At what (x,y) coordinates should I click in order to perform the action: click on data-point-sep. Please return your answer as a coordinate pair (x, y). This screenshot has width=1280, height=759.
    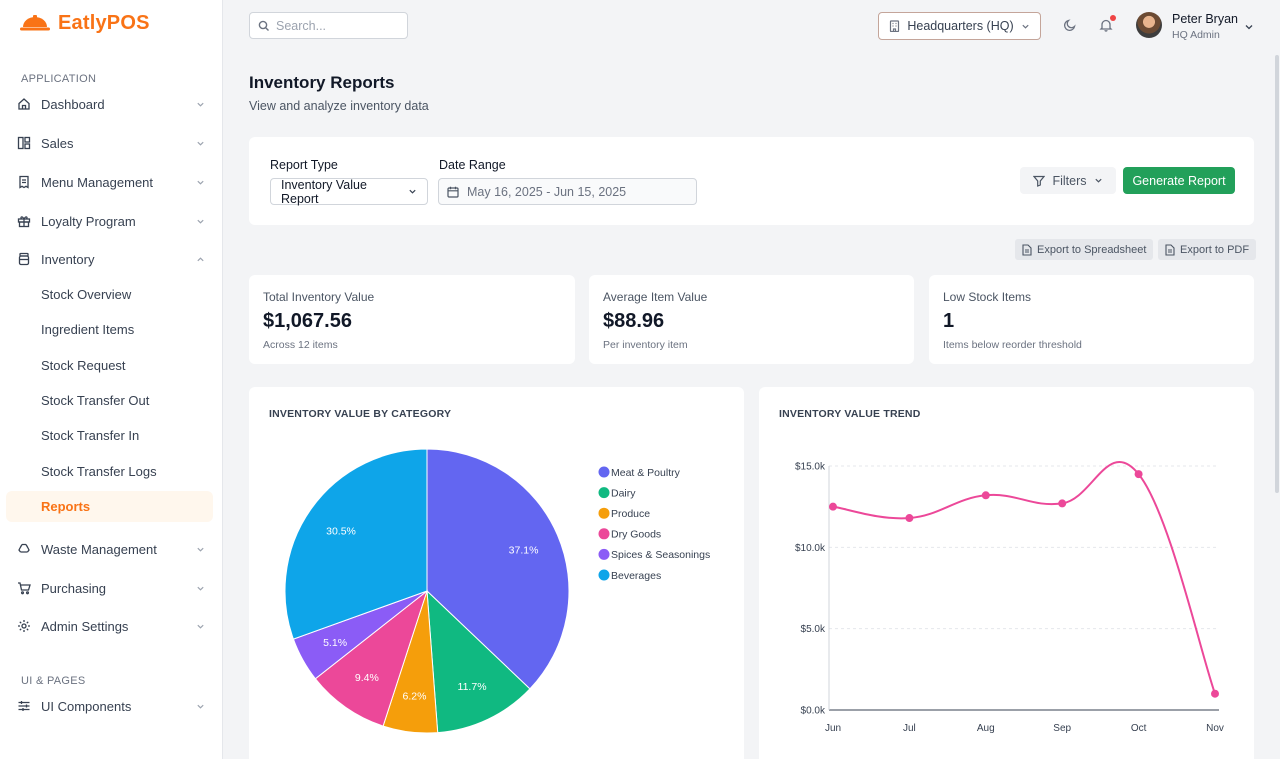
    Looking at the image, I should click on (1062, 503).